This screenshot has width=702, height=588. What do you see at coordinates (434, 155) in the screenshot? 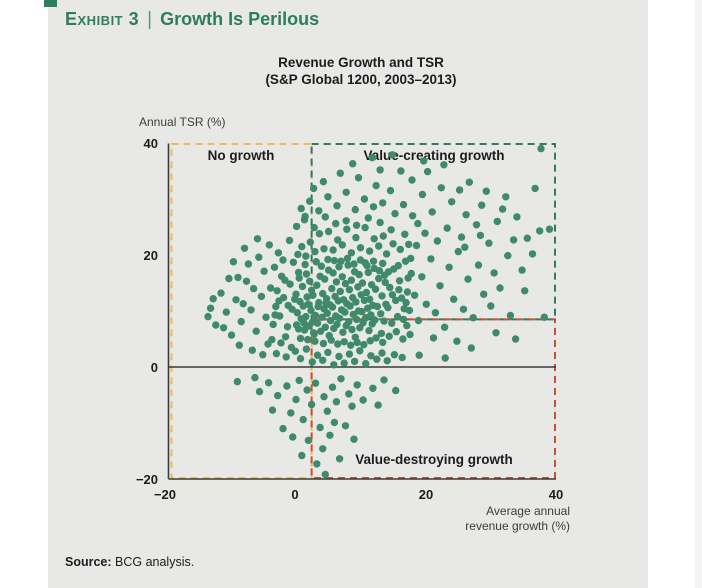
I see `quadrant-label-value-creating: Value-creating growth` at bounding box center [434, 155].